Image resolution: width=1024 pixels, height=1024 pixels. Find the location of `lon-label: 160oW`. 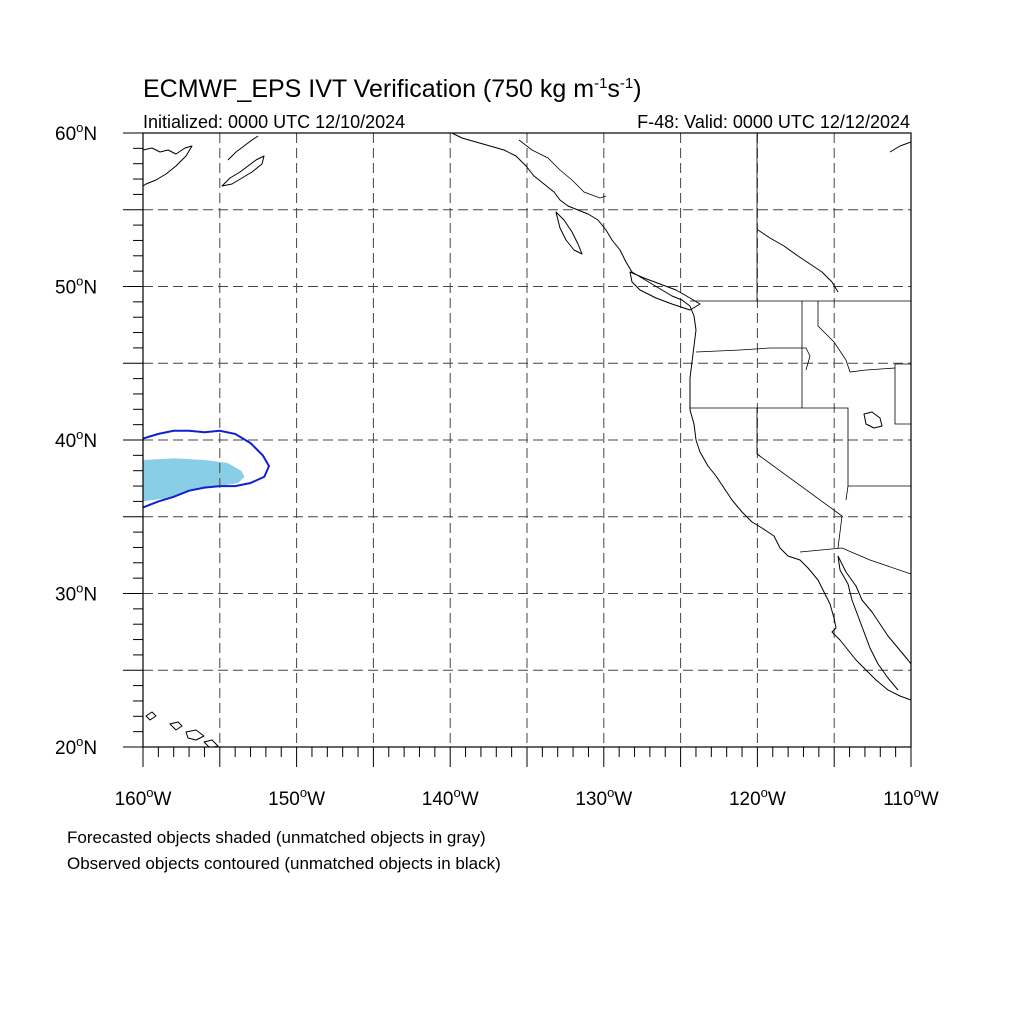

lon-label: 160oW is located at coordinates (143, 797).